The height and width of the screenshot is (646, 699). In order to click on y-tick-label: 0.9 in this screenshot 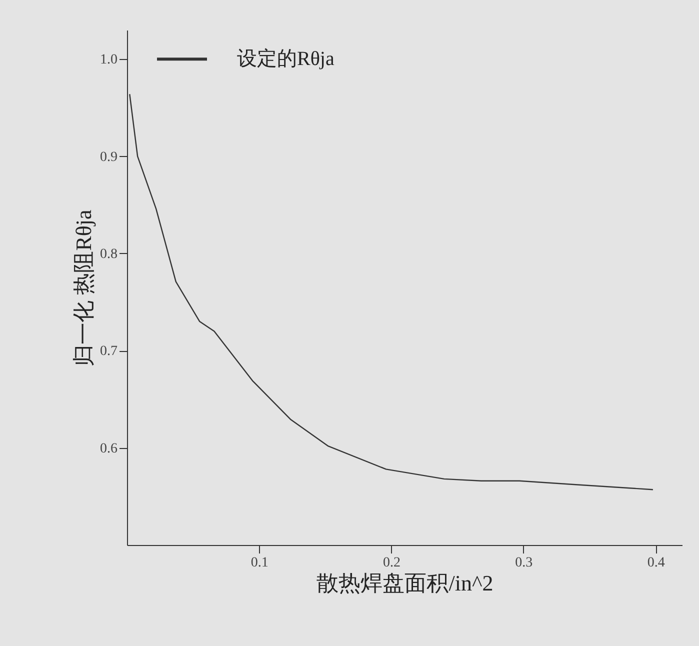, I will do `click(109, 157)`.